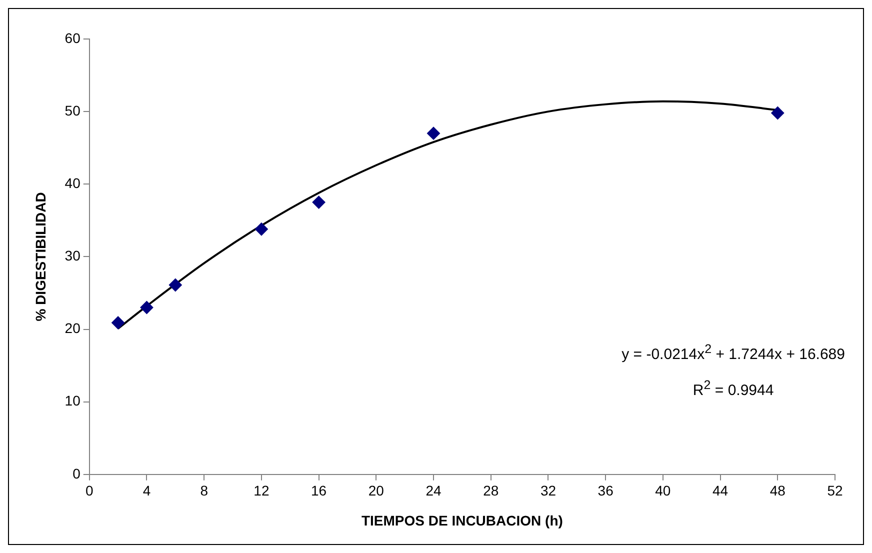 This screenshot has height=553, width=872. Describe the element at coordinates (606, 490) in the screenshot. I see `x-tick-label: 36` at that location.